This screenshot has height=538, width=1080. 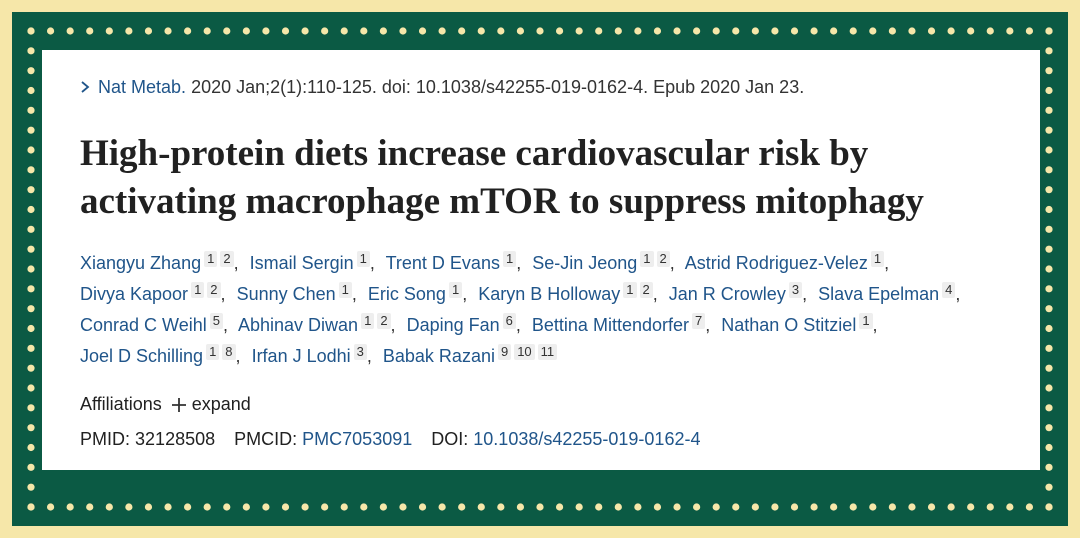 What do you see at coordinates (450, 439) in the screenshot?
I see `doi-label: DOI:` at bounding box center [450, 439].